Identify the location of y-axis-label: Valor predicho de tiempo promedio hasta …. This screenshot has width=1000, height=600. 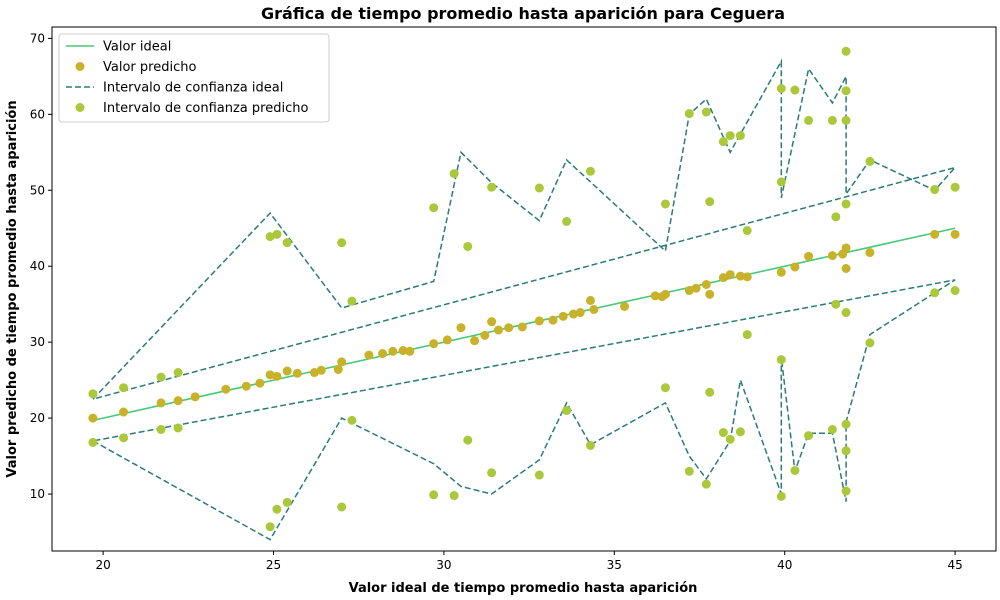
(12, 288).